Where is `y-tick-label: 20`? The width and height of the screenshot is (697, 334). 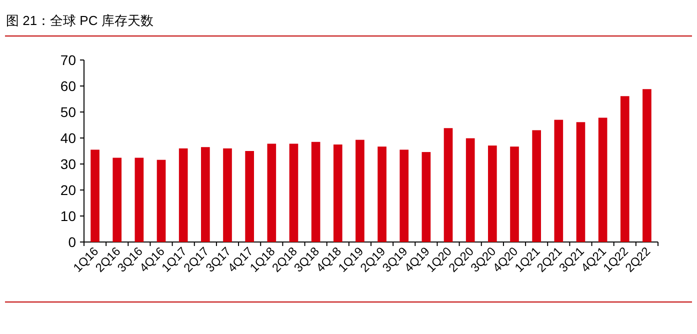
y-tick-label: 20 is located at coordinates (68, 190).